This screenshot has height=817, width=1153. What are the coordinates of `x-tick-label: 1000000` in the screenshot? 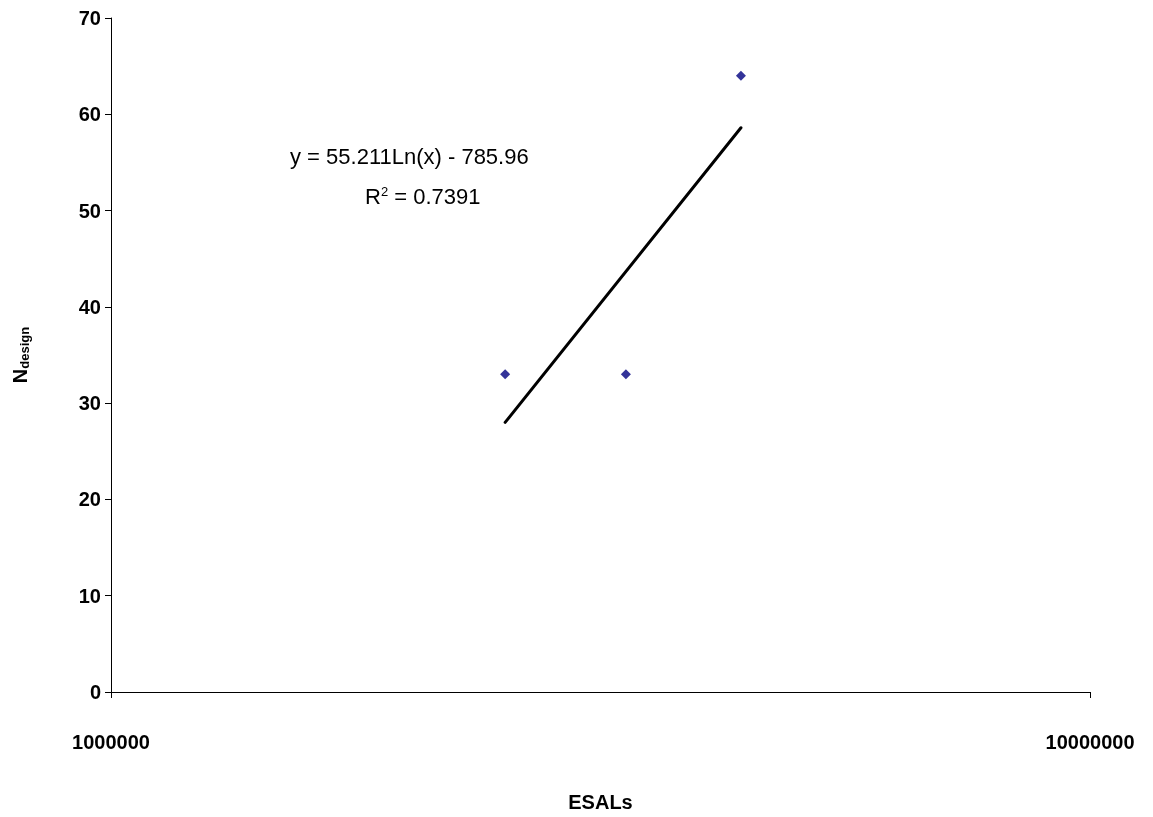 It's located at (111, 742).